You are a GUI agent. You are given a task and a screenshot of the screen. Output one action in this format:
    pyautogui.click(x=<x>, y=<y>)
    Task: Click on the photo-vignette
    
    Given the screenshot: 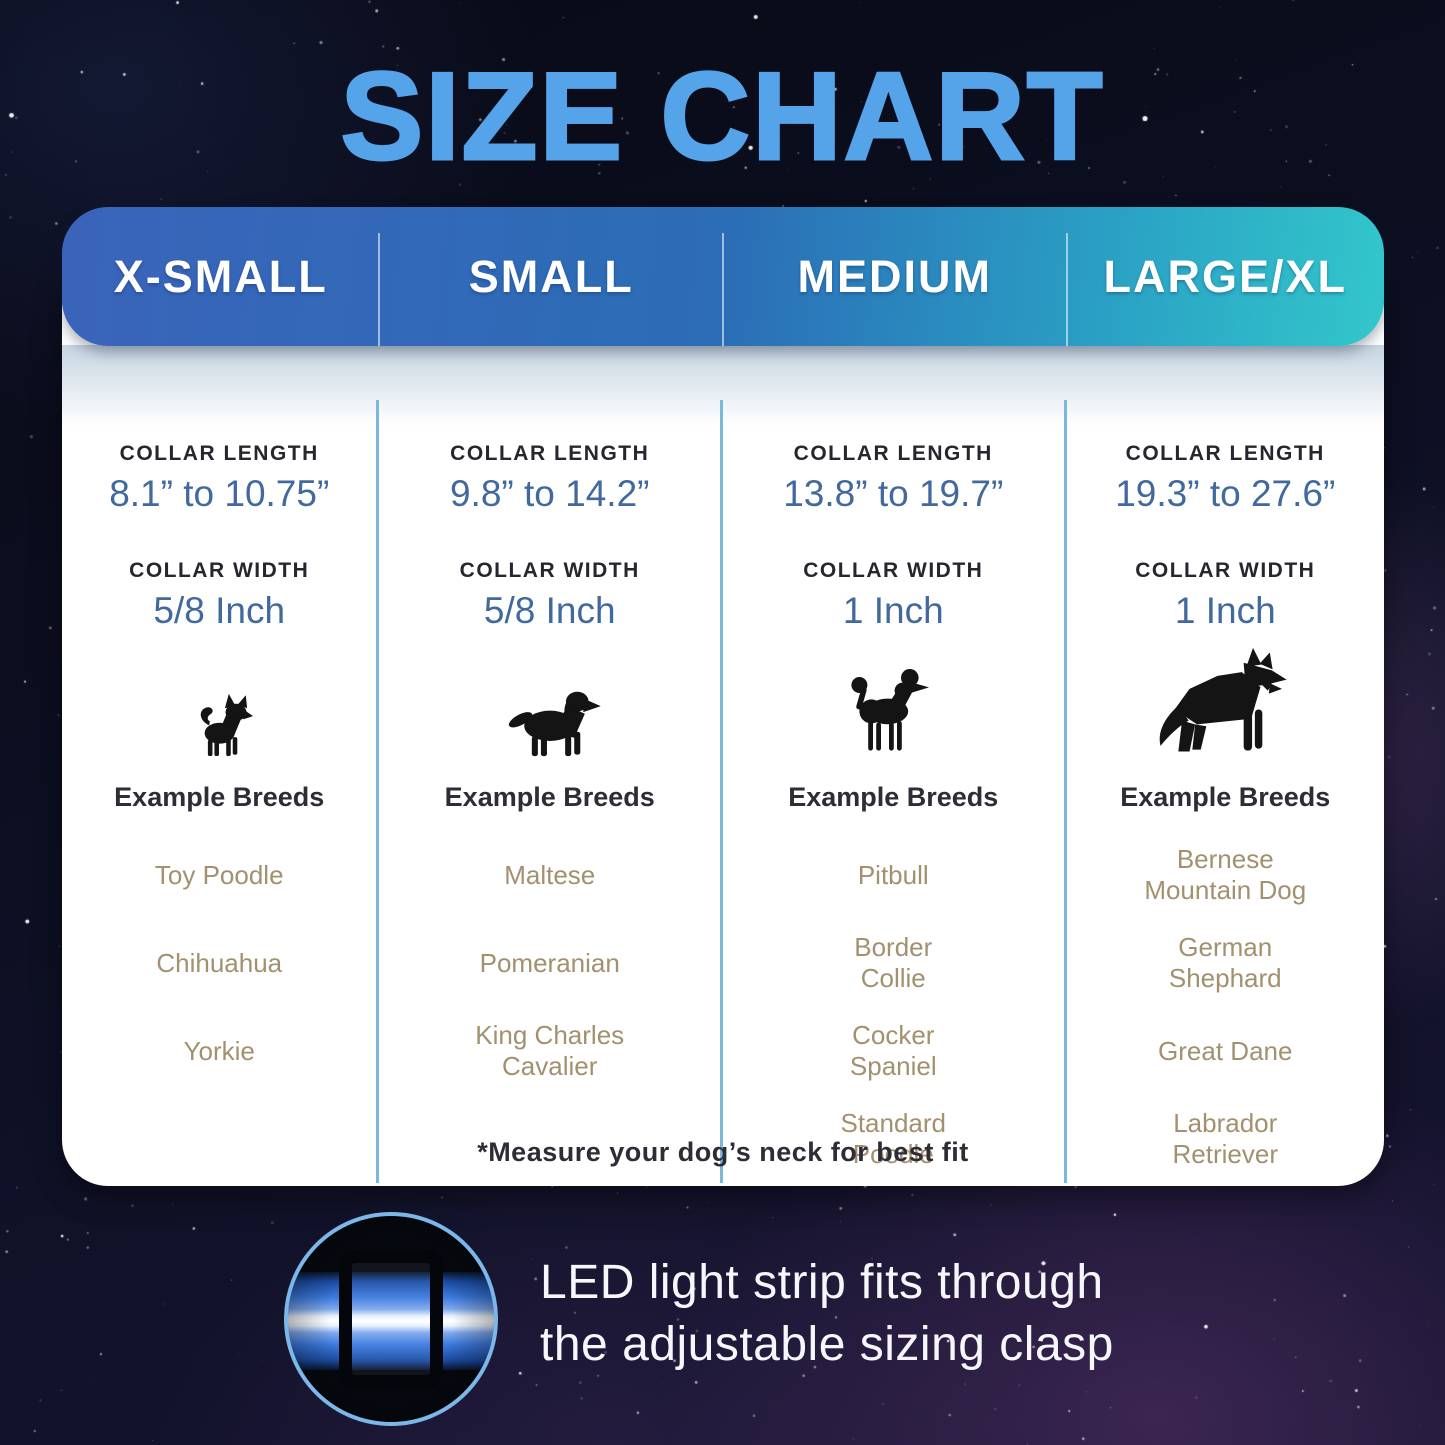 What is the action you would take?
    pyautogui.click(x=391, y=1319)
    